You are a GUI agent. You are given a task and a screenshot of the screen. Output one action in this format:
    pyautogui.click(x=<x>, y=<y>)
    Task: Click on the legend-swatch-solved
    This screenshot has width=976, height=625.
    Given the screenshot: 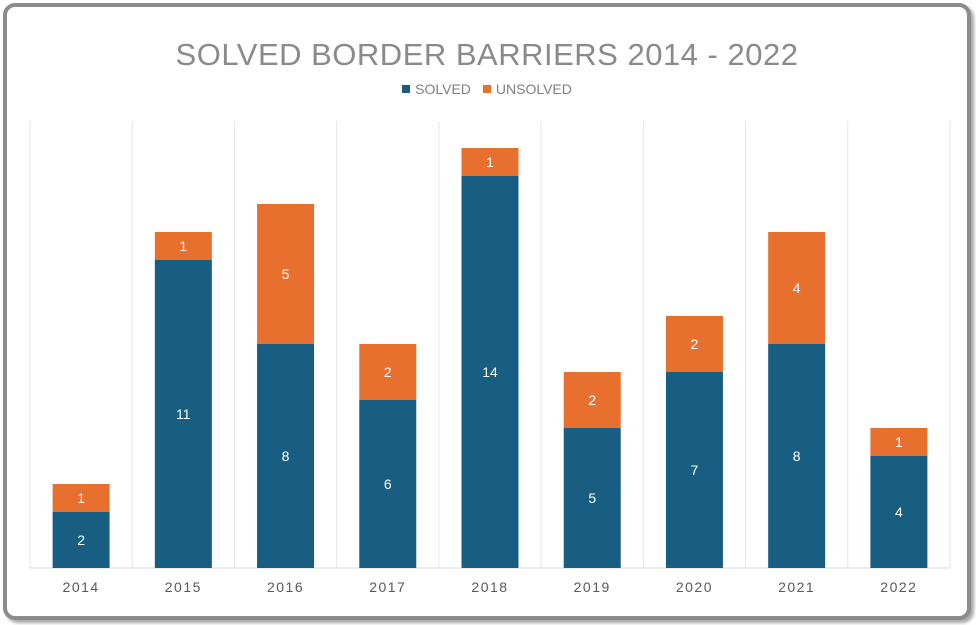 What is the action you would take?
    pyautogui.click(x=406, y=89)
    